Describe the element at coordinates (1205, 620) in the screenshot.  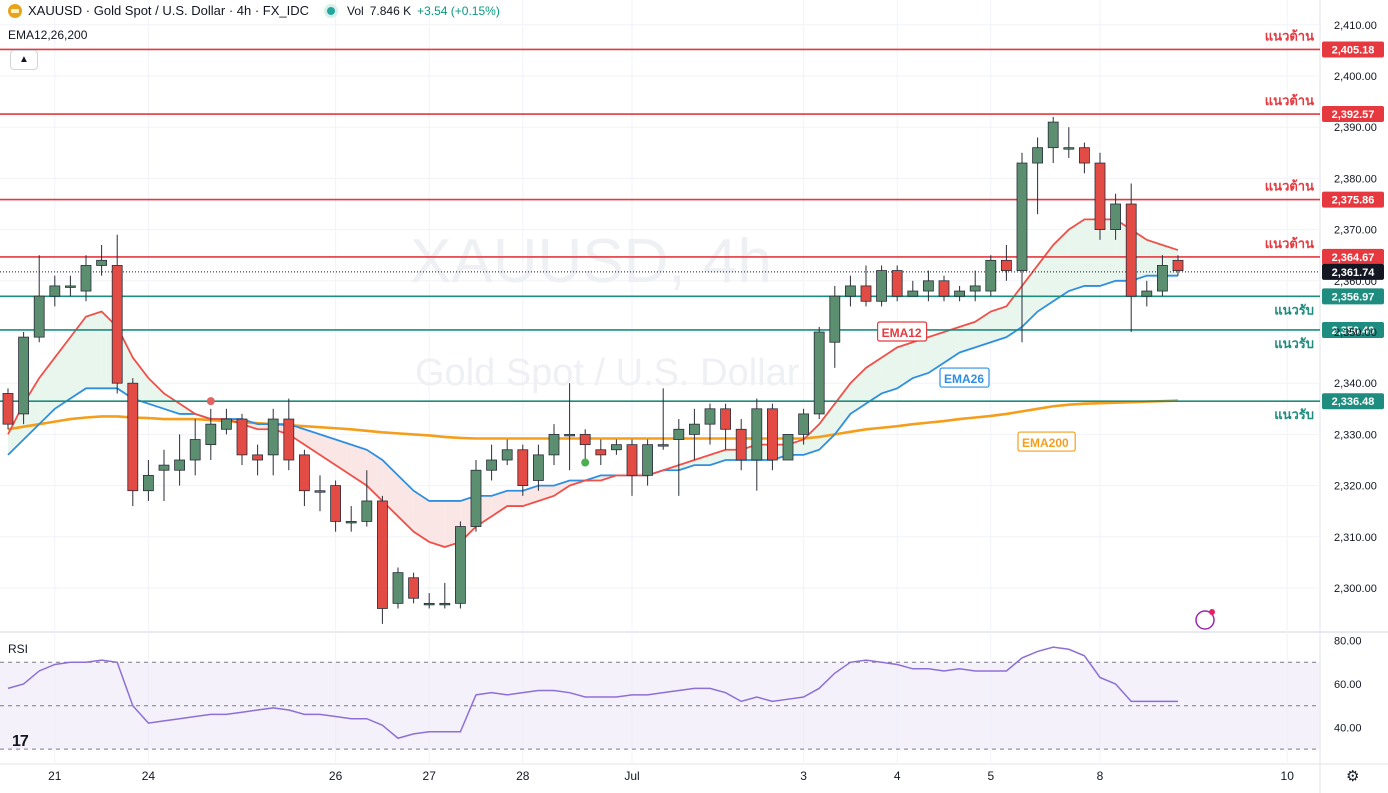
I see `lightning-alert-icon` at that location.